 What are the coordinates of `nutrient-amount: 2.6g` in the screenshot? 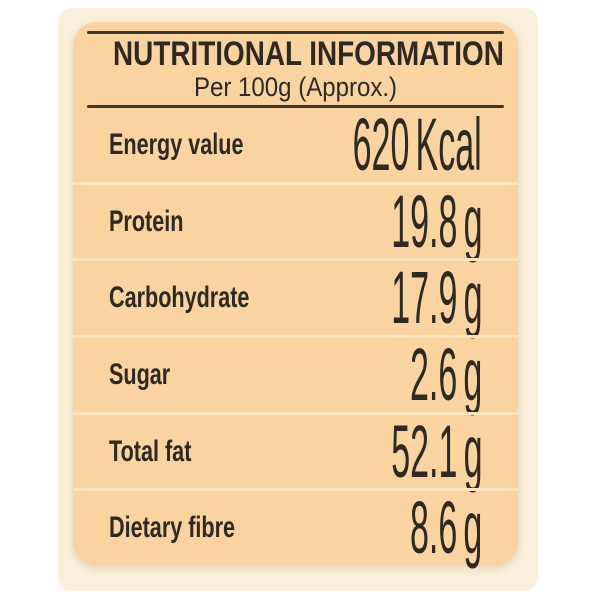 It's located at (446, 374).